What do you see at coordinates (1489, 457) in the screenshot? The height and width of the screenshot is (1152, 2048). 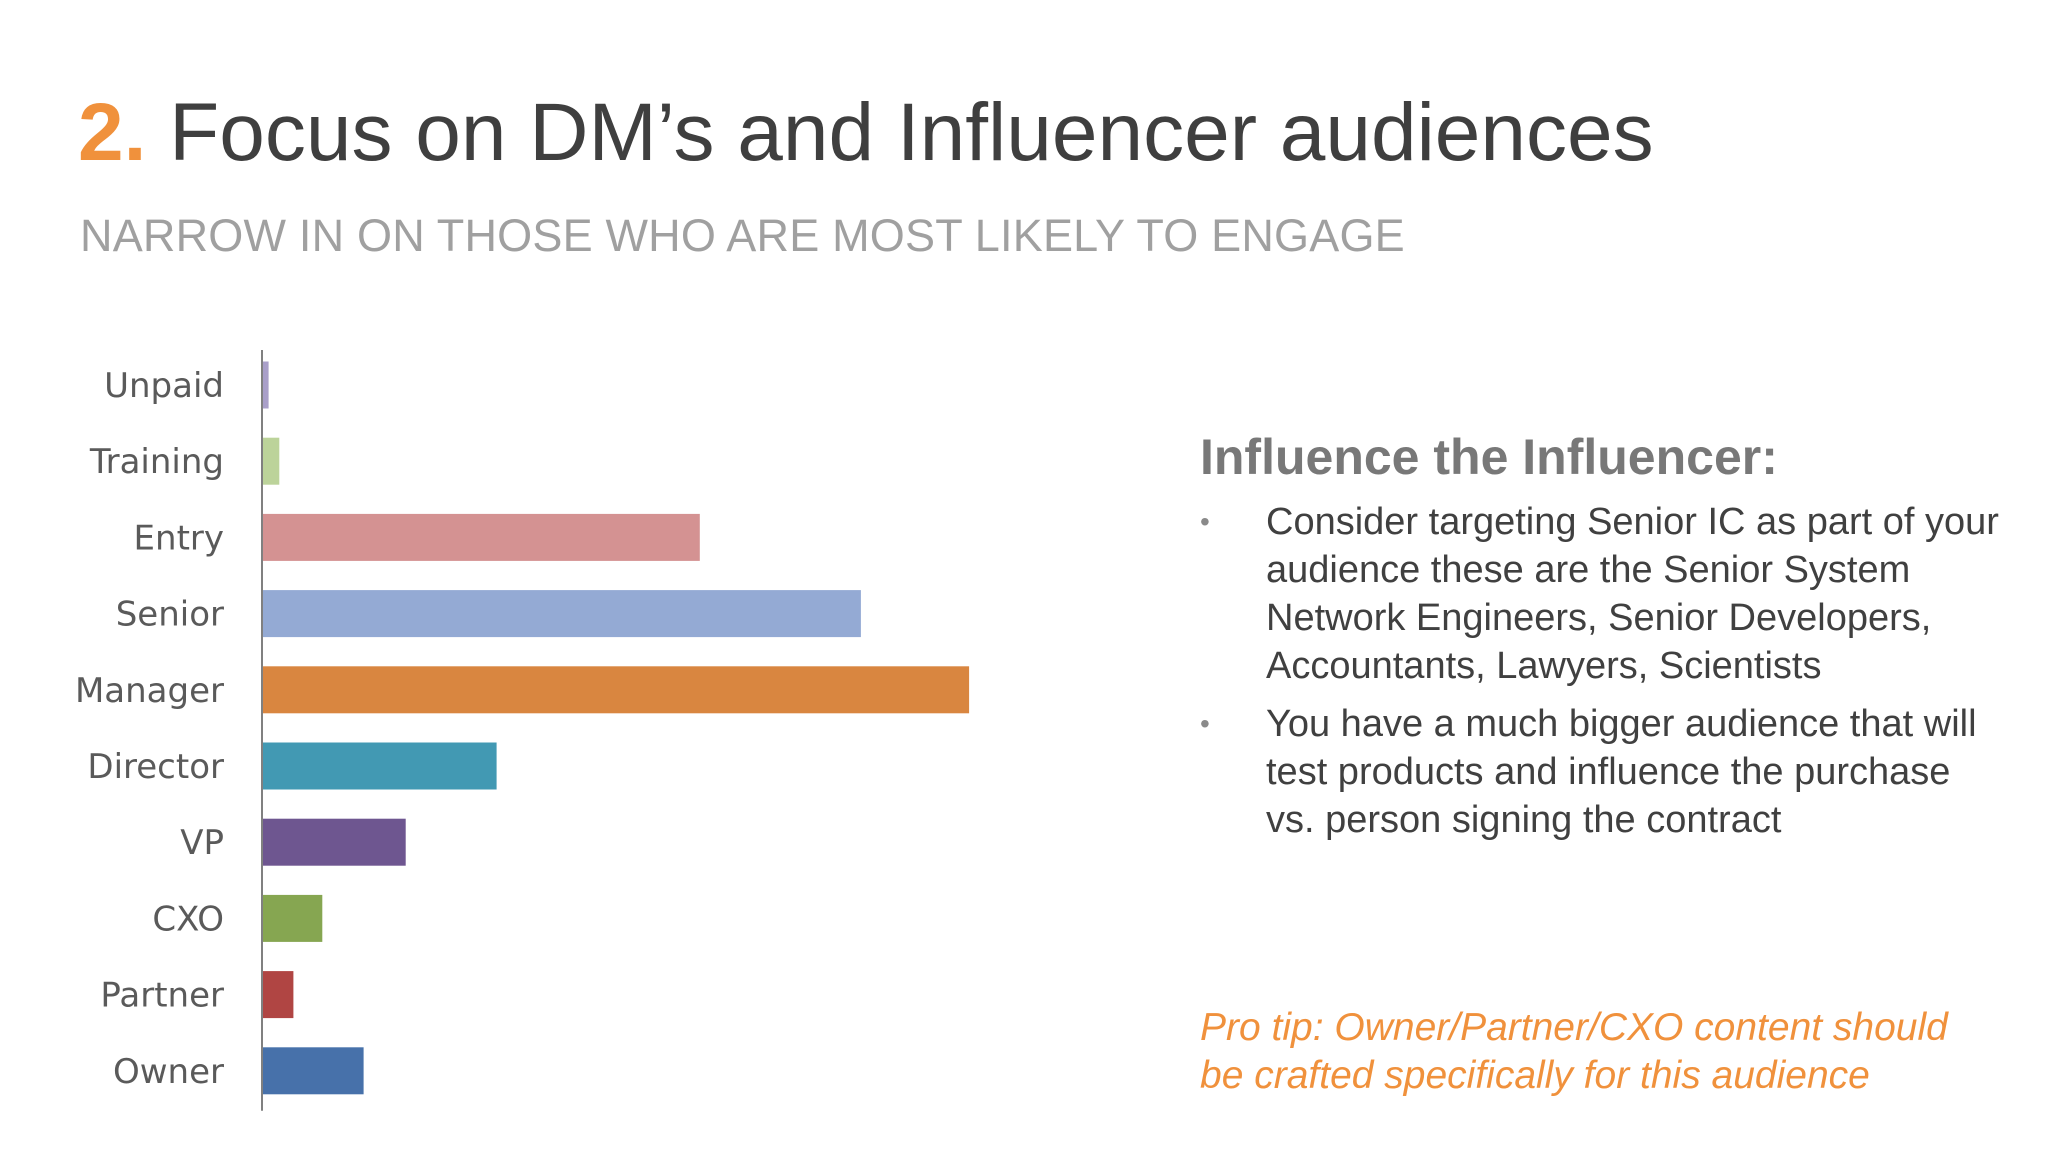 I see `panel-heading: Influence the Influencer:` at bounding box center [1489, 457].